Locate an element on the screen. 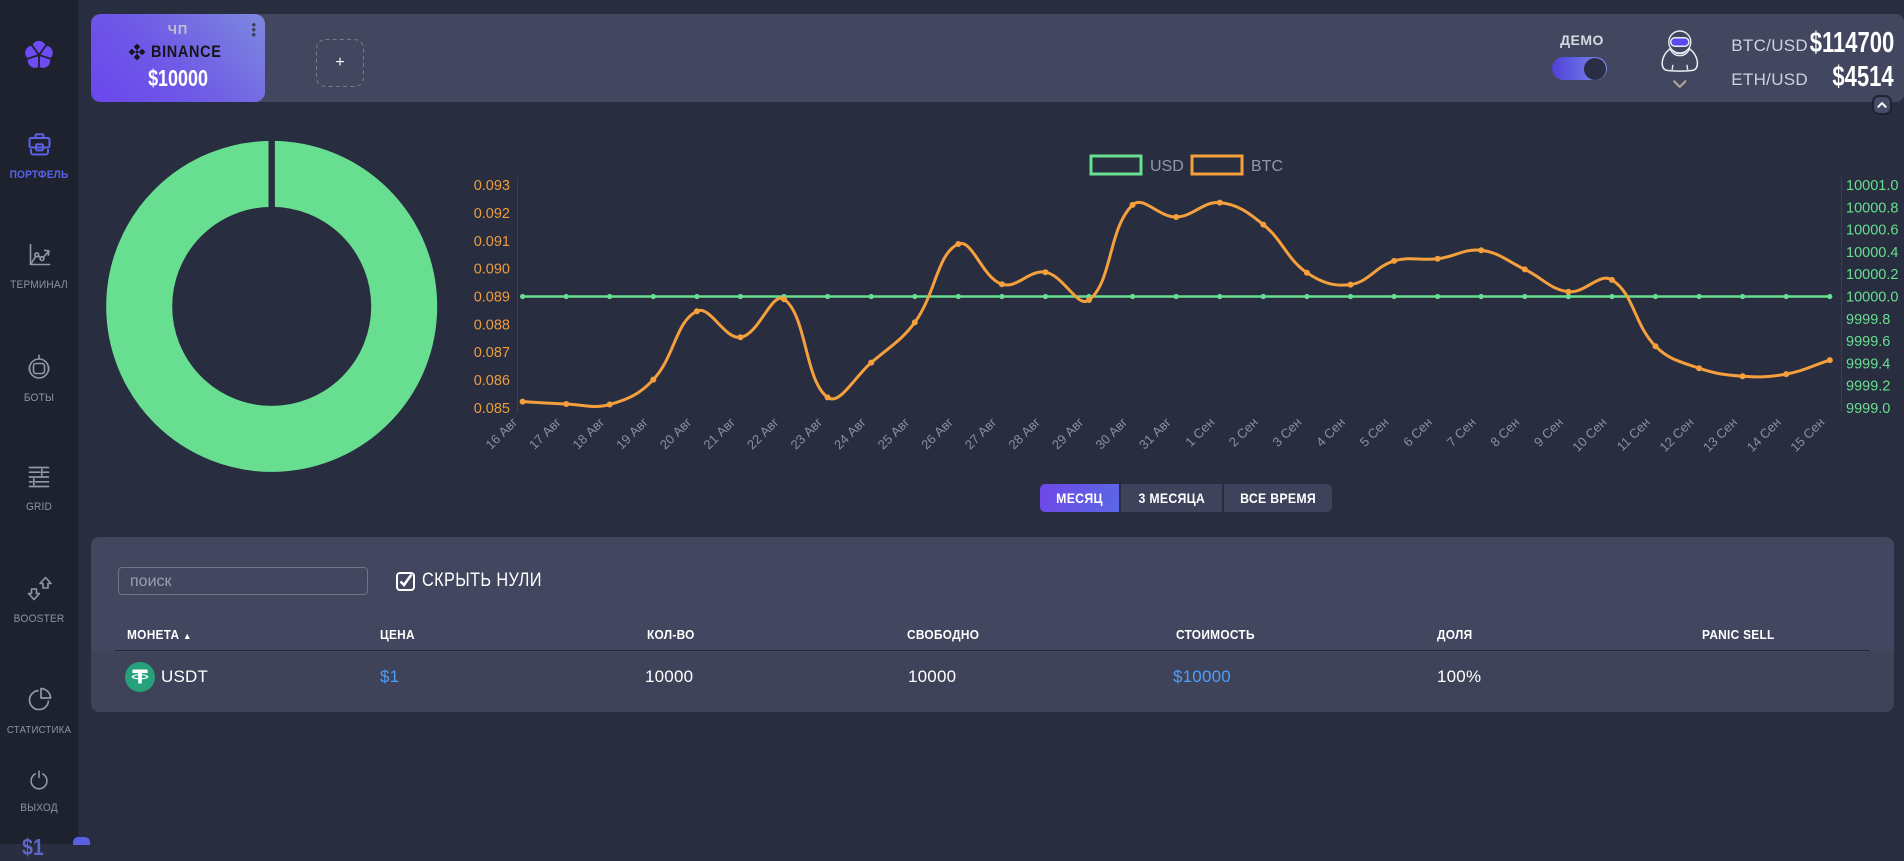 This screenshot has width=1904, height=861. svg-text: 0.085 is located at coordinates (492, 409).